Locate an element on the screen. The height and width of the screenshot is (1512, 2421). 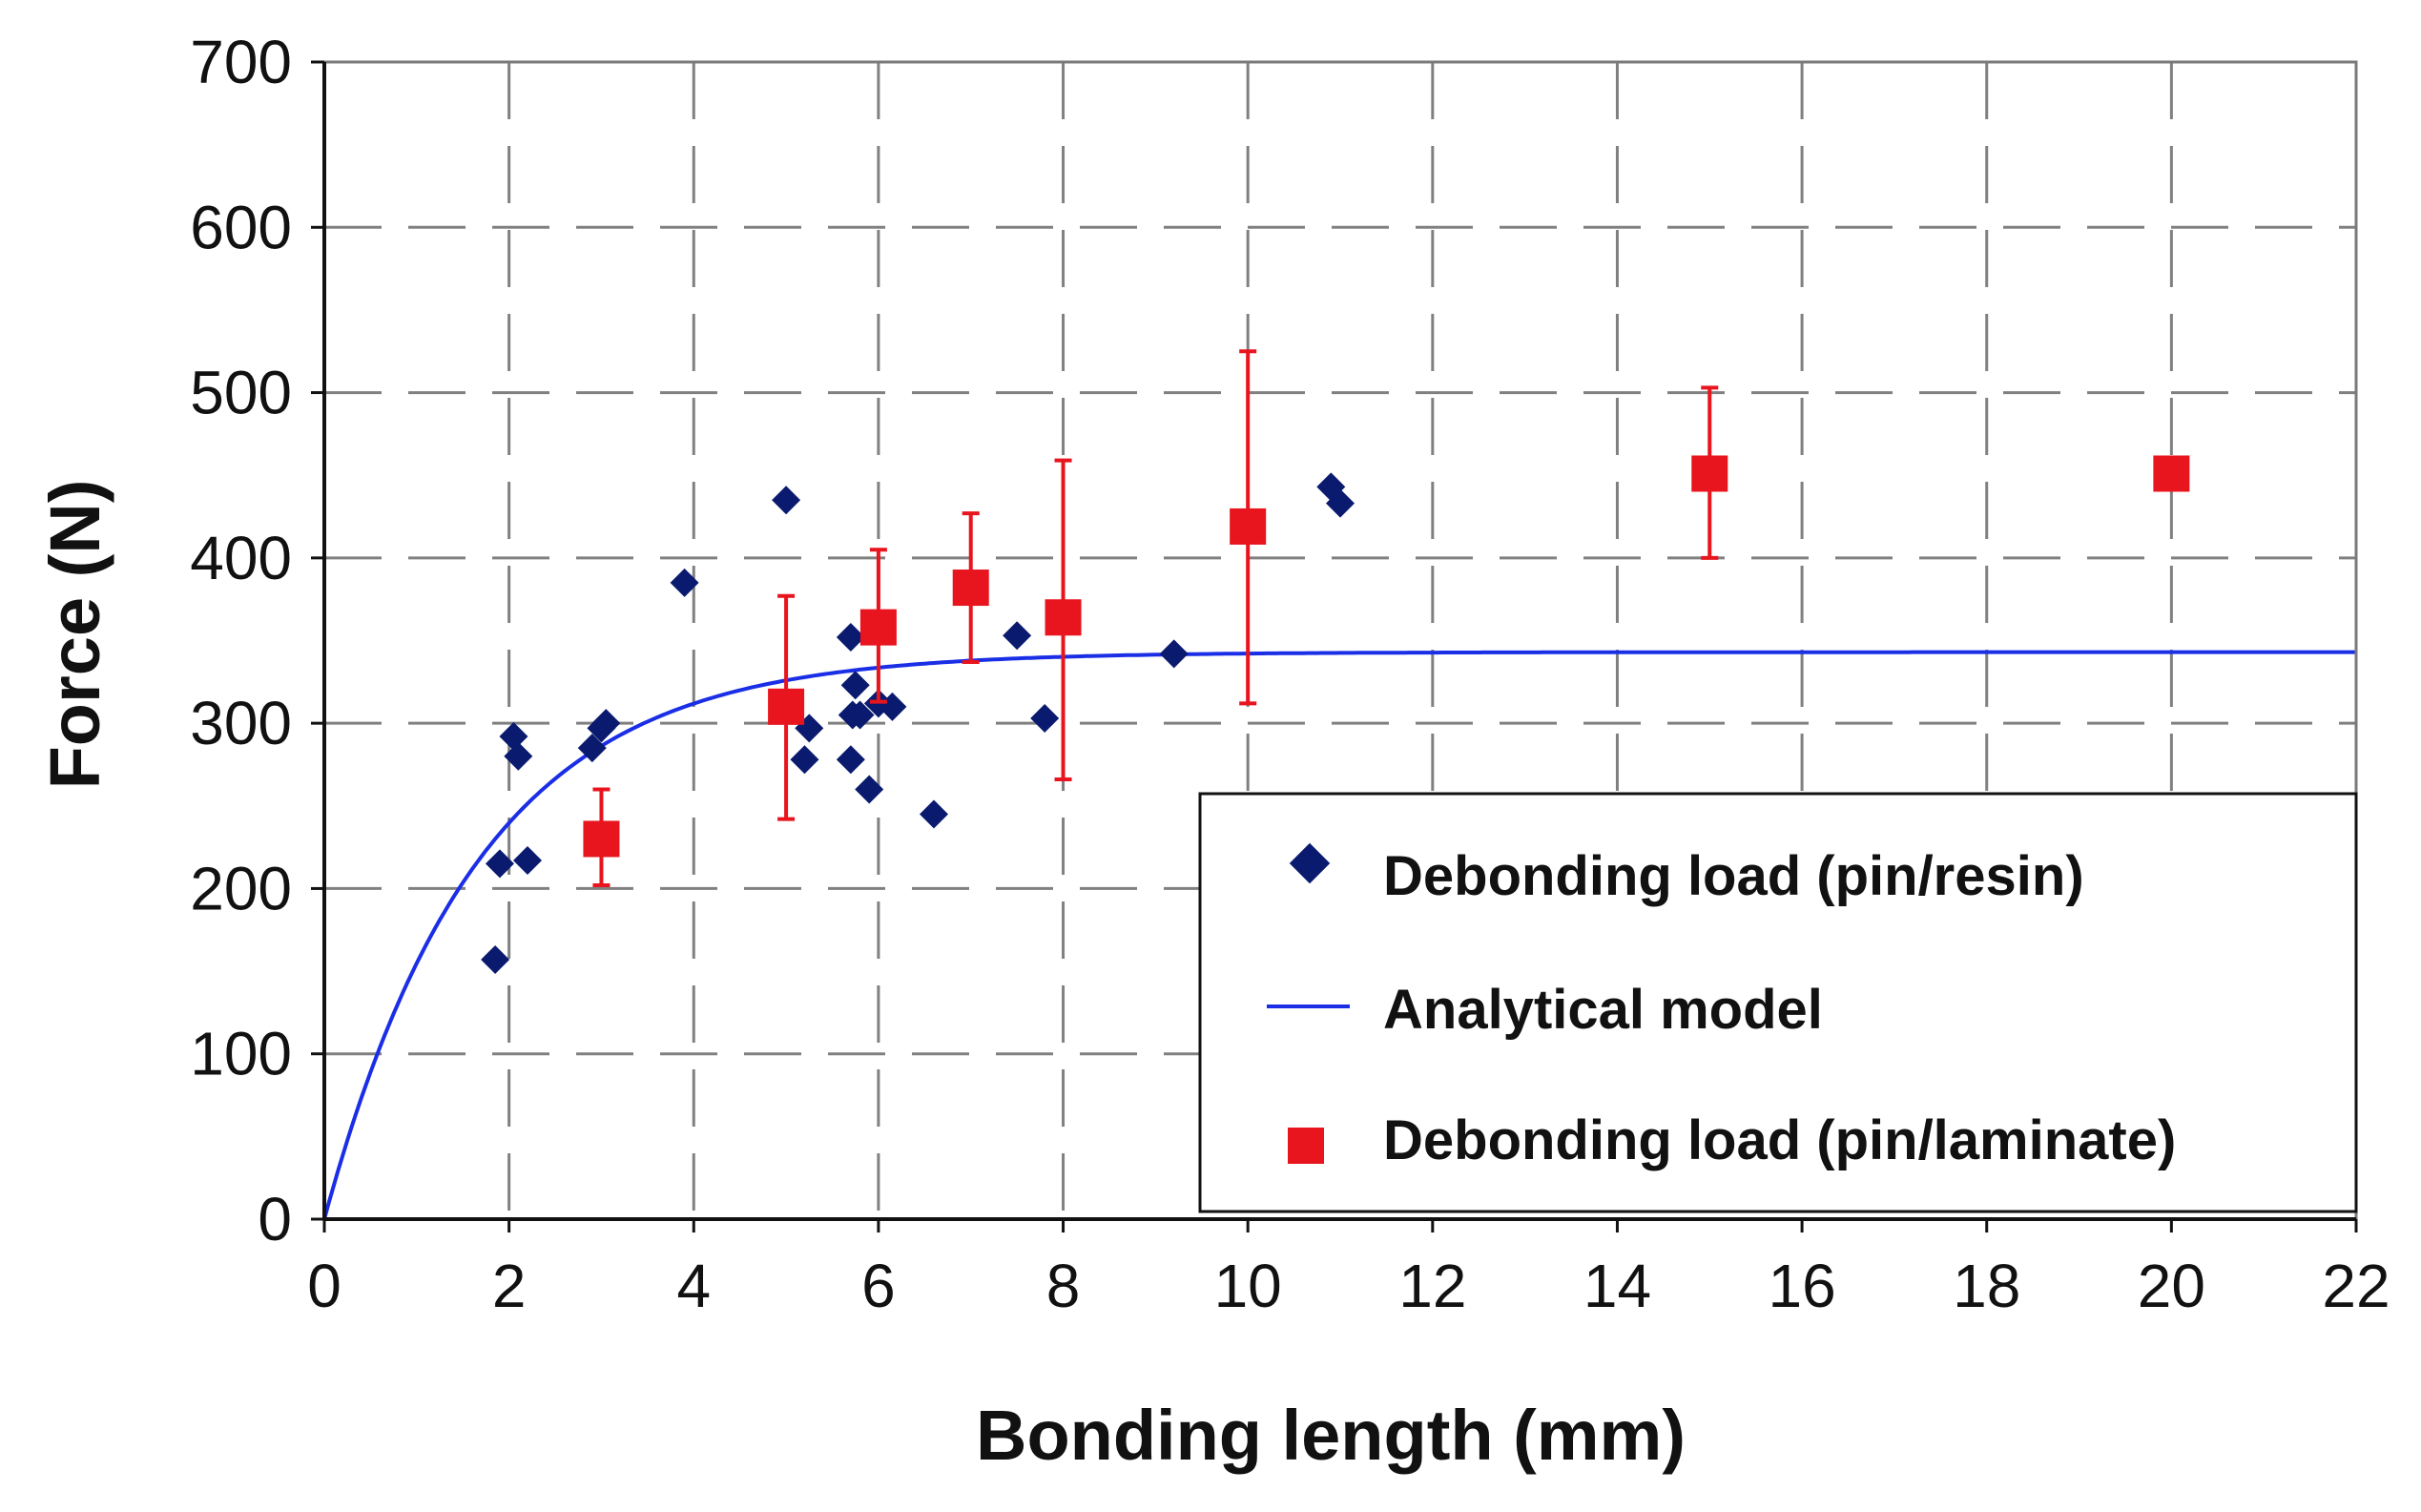
y-tick-label: 400 is located at coordinates (241, 558).